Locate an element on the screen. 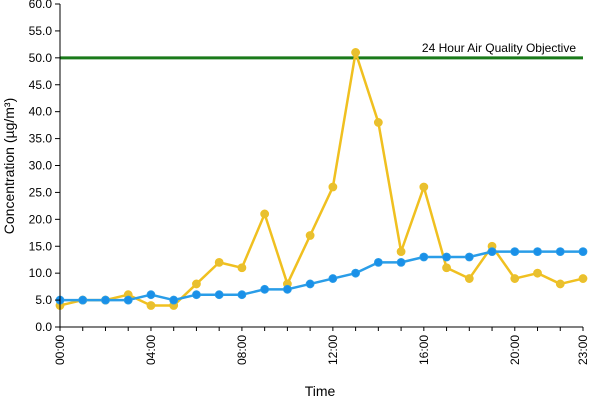 This screenshot has width=600, height=400. y-tick-label: 10.0 is located at coordinates (41, 273).